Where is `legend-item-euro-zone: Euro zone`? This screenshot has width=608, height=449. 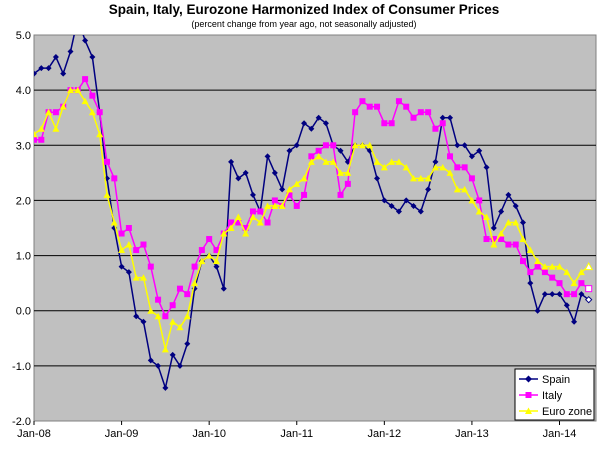
legend-item-euro-zone: Euro zone is located at coordinates (555, 412).